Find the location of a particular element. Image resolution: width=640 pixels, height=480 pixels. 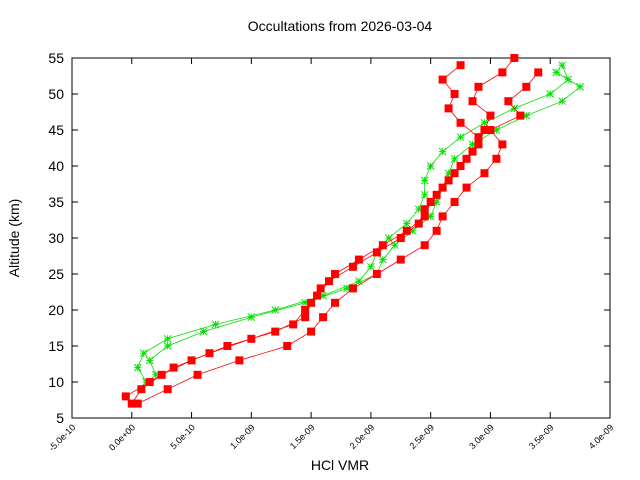

x-tick-label: 1.0e-09 is located at coordinates (242, 436).